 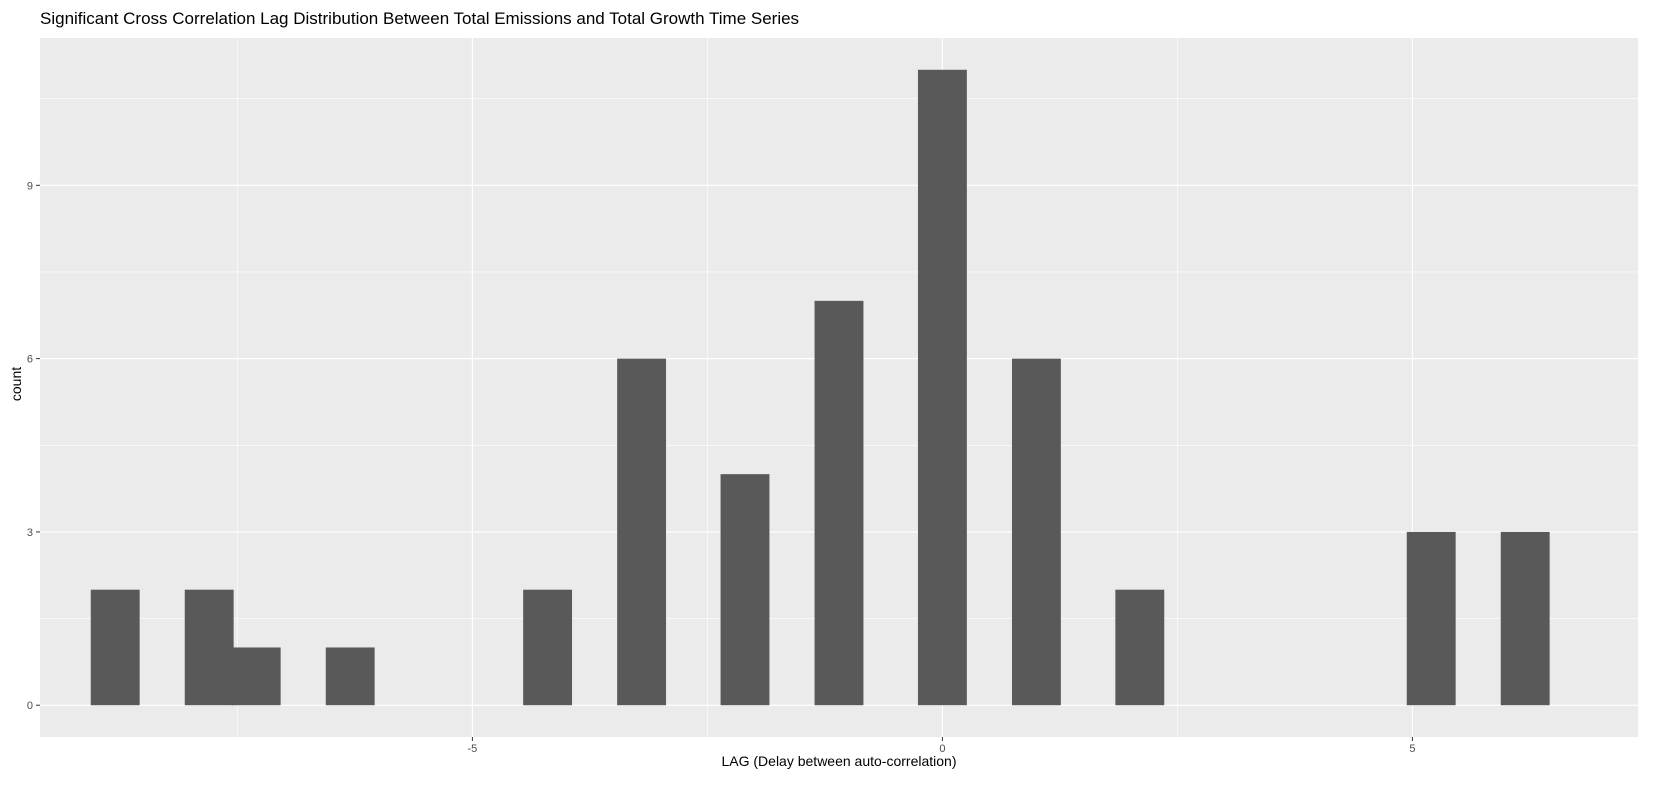 What do you see at coordinates (30, 186) in the screenshot?
I see `y-tick-label: 9` at bounding box center [30, 186].